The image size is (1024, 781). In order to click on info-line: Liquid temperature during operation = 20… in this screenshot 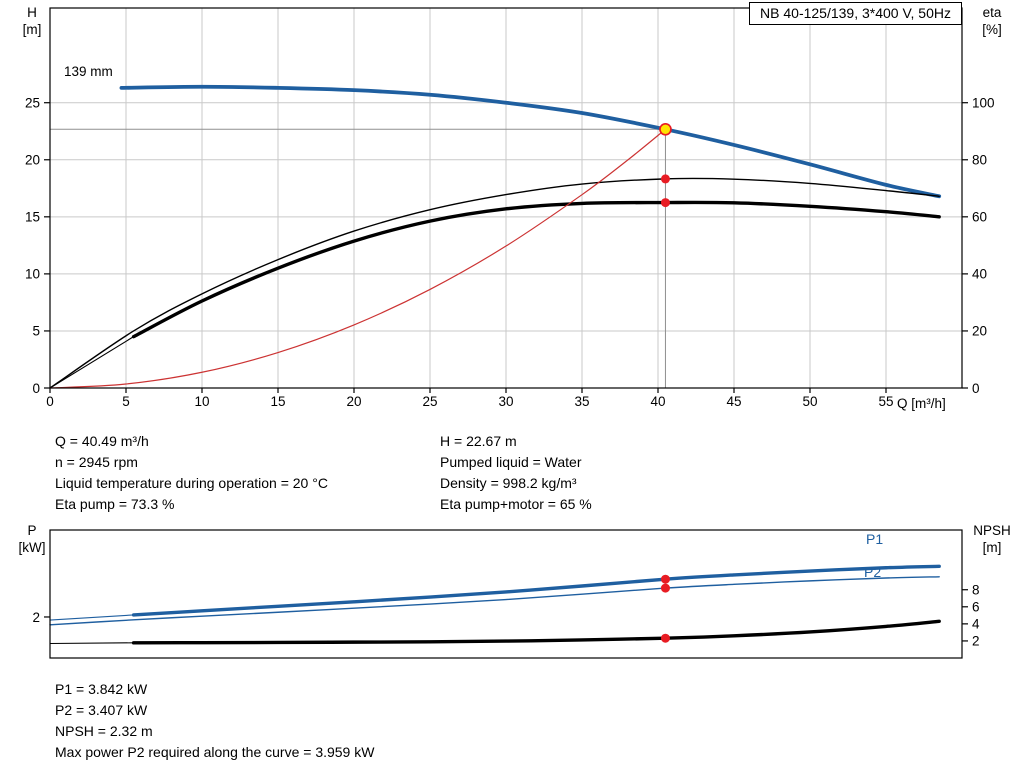, I will do `click(191, 483)`.